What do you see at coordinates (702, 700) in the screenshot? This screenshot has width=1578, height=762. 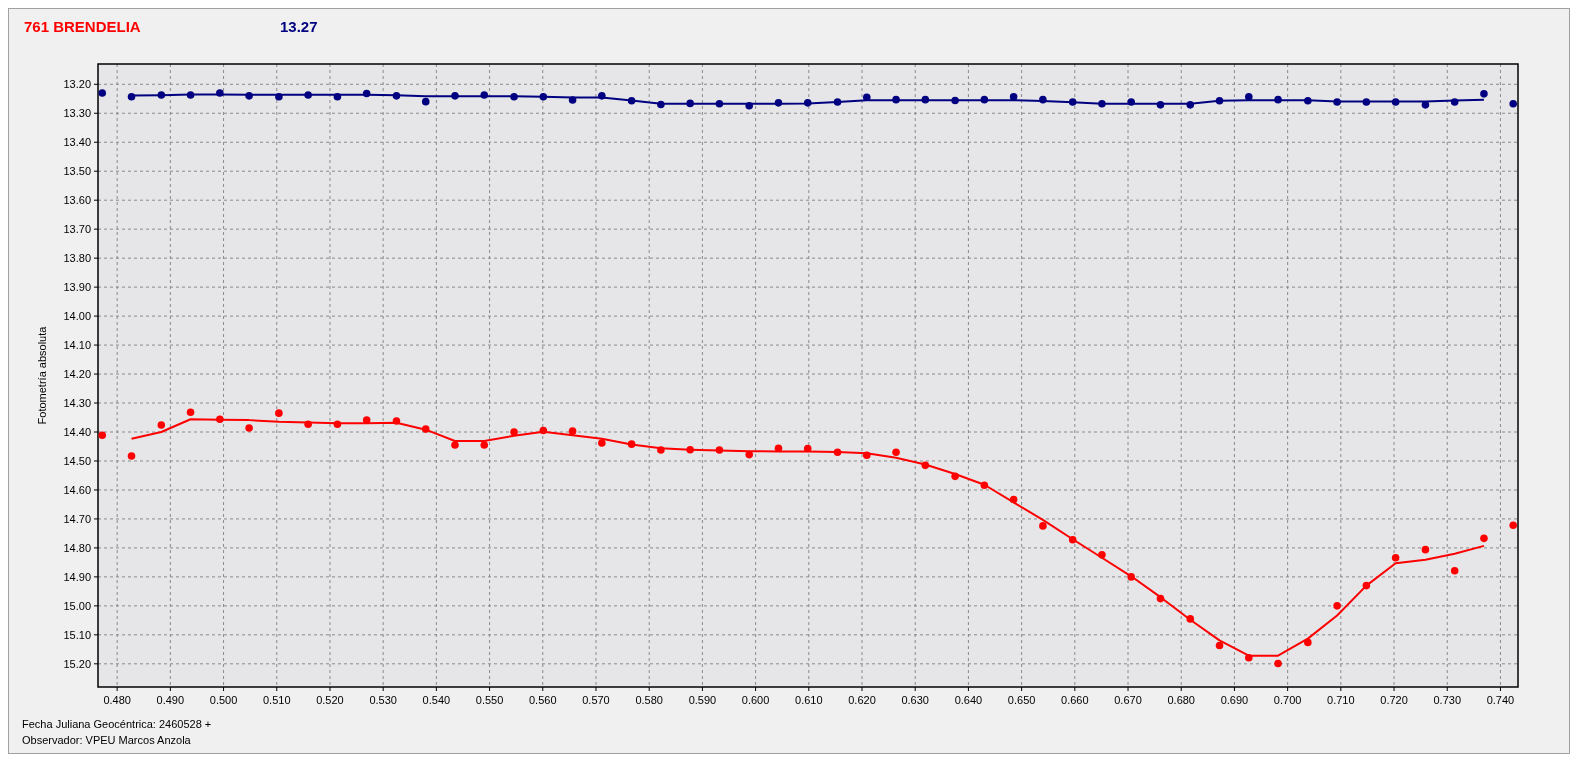 I see `x-tick-label: 0.590` at bounding box center [702, 700].